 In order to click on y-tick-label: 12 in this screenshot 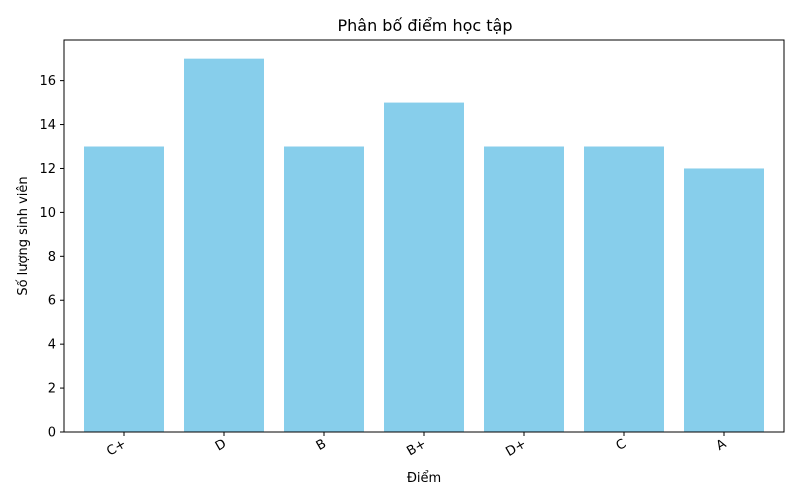, I will do `click(47, 169)`.